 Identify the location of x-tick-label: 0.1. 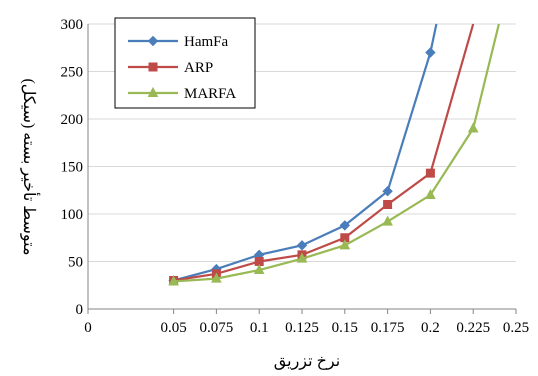
(259, 328).